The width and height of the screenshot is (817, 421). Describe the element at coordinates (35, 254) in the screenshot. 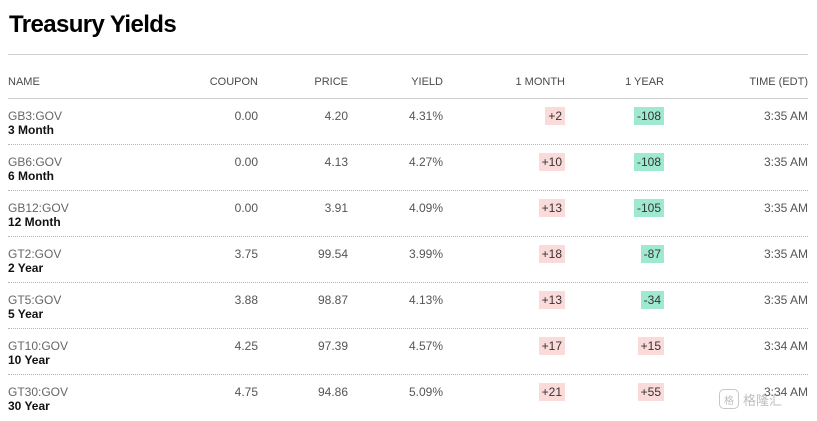

I see `ticker-symbol: GT2:GOV` at that location.